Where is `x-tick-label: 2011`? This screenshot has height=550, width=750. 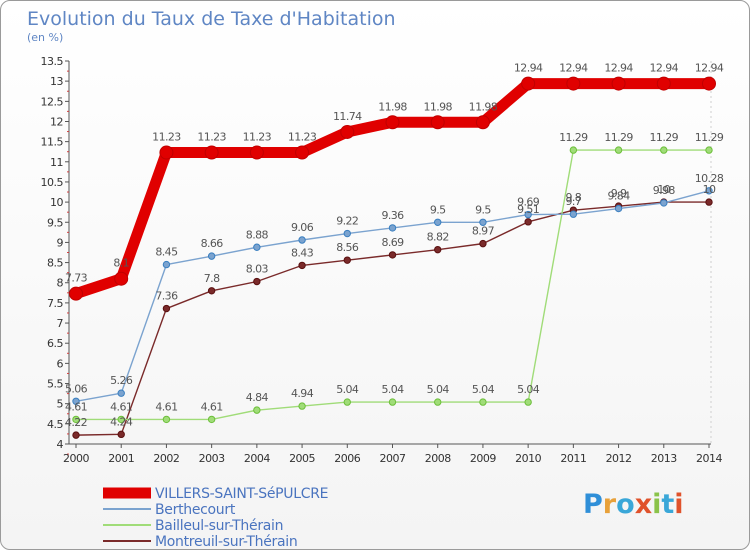
x-tick-label: 2011 is located at coordinates (573, 458).